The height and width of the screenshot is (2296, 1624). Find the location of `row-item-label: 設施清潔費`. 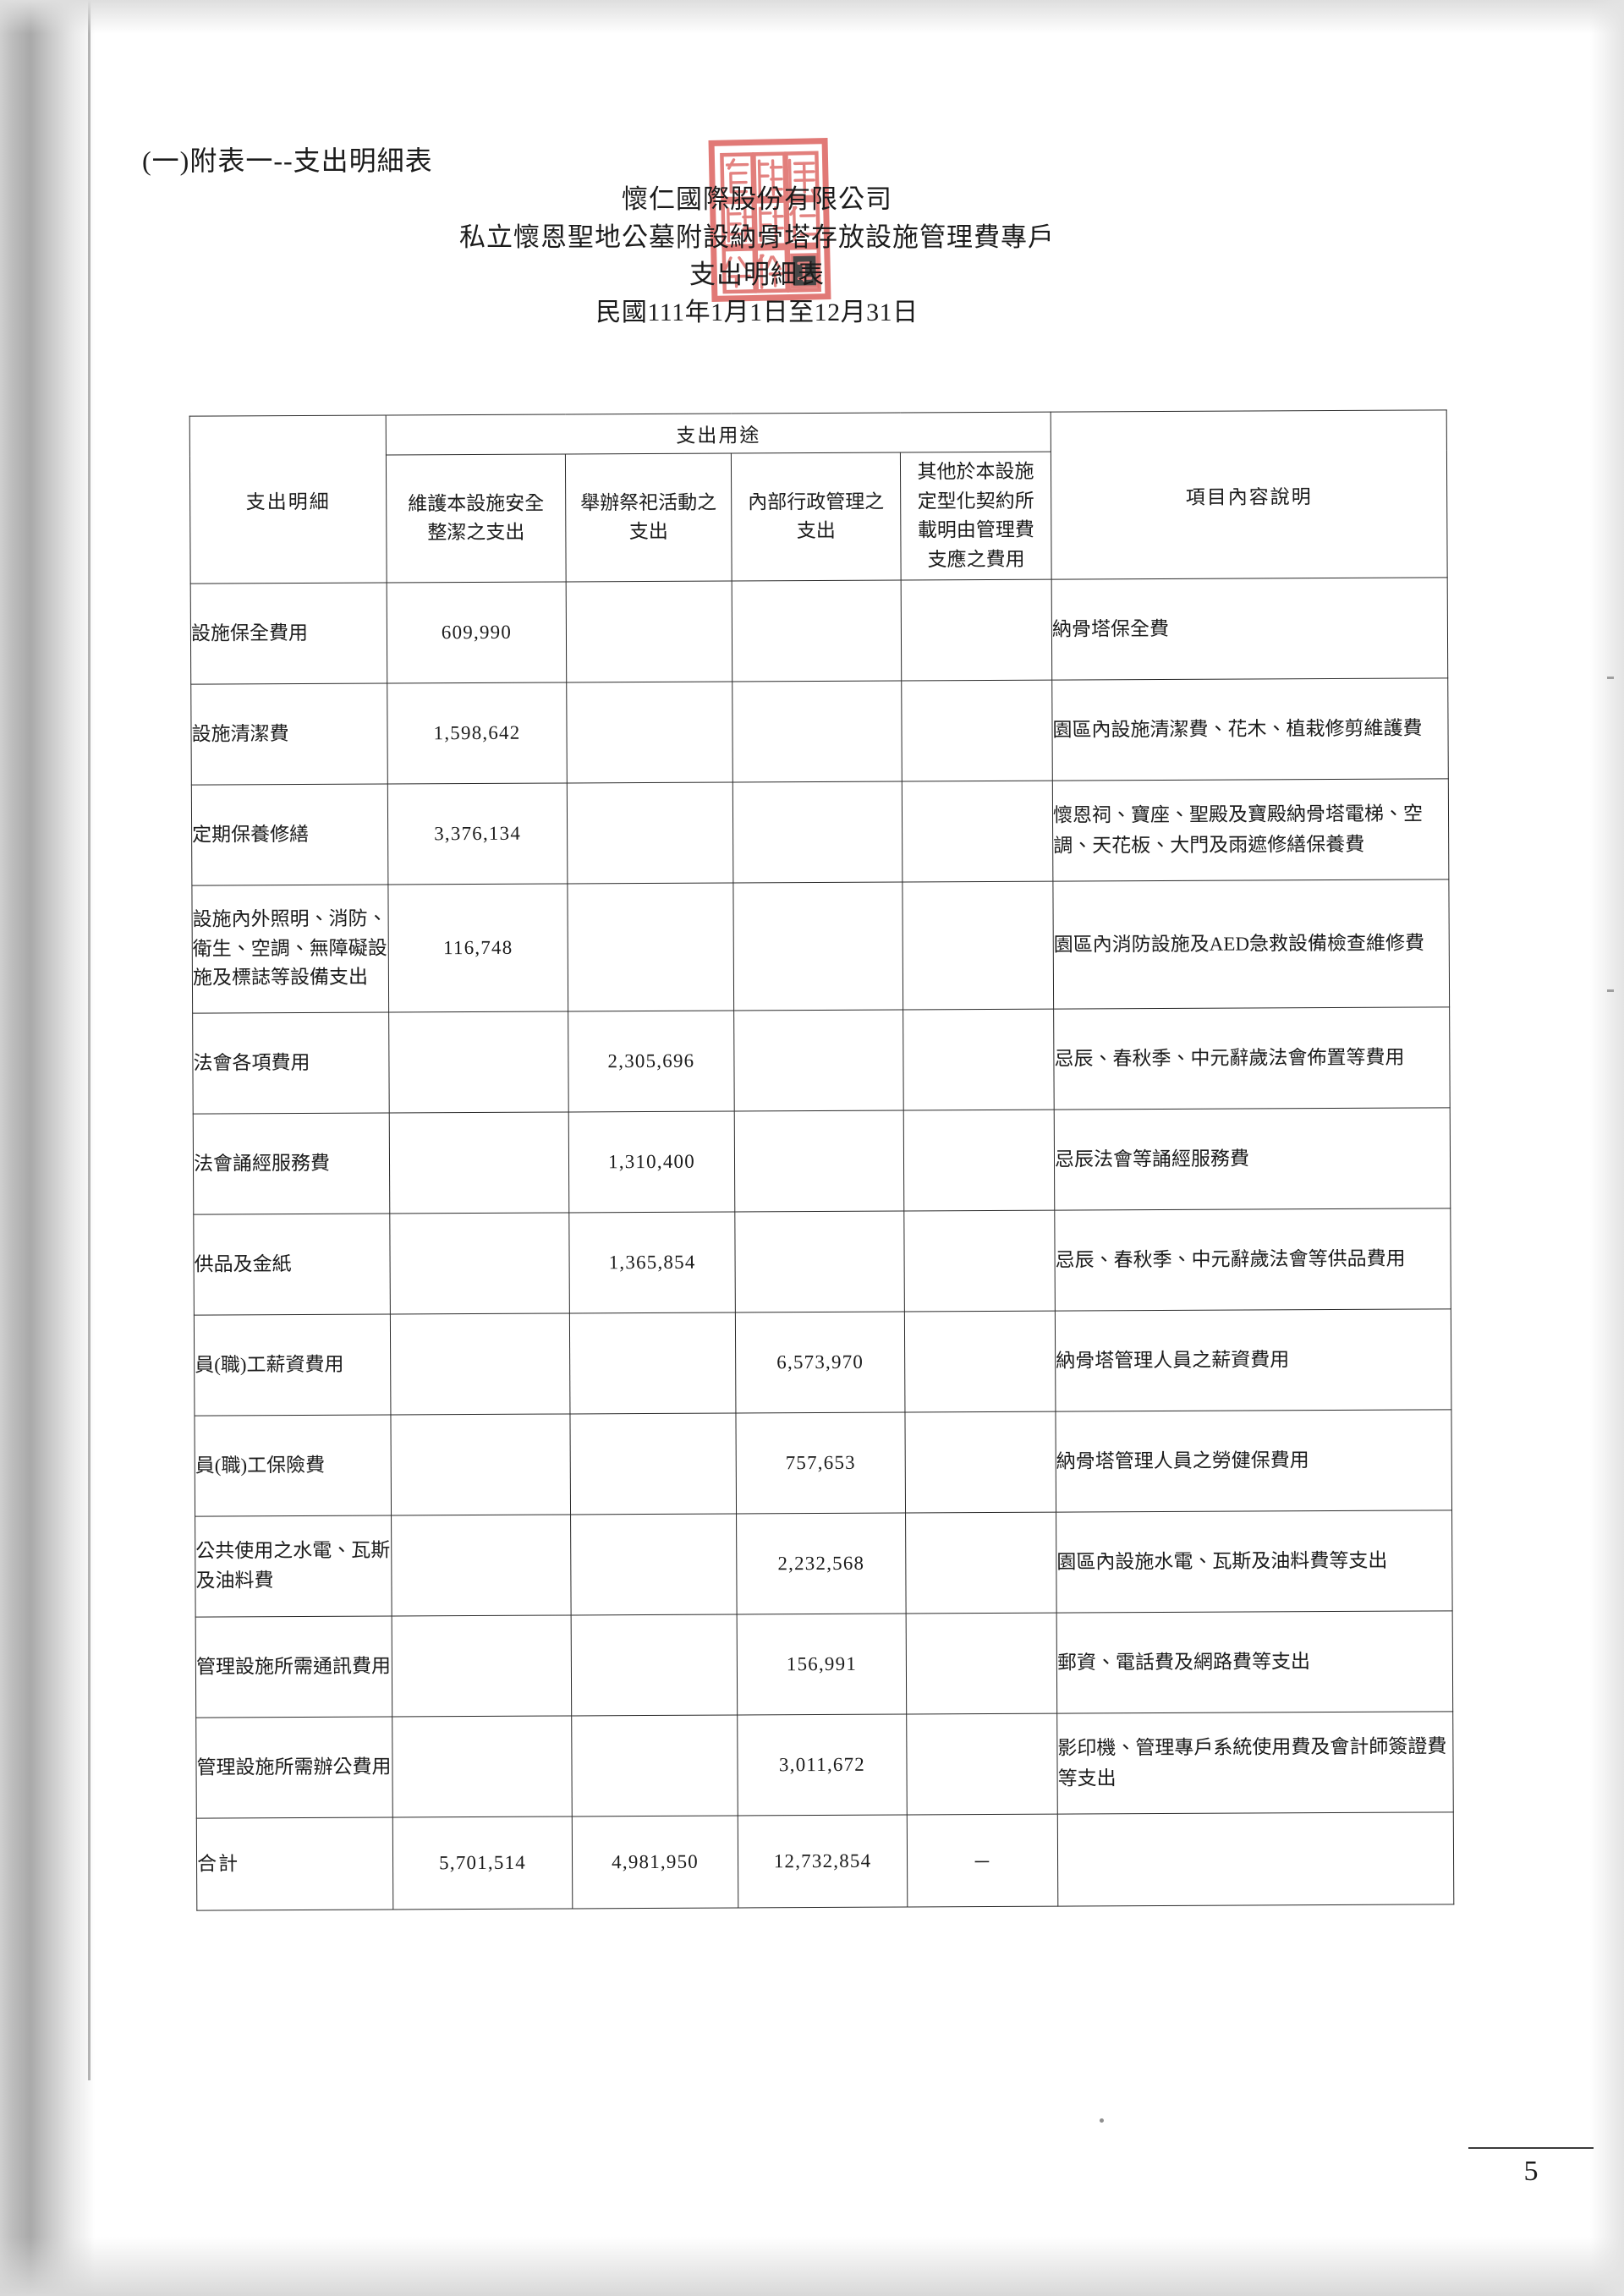

row-item-label: 設施清潔費 is located at coordinates (289, 735).